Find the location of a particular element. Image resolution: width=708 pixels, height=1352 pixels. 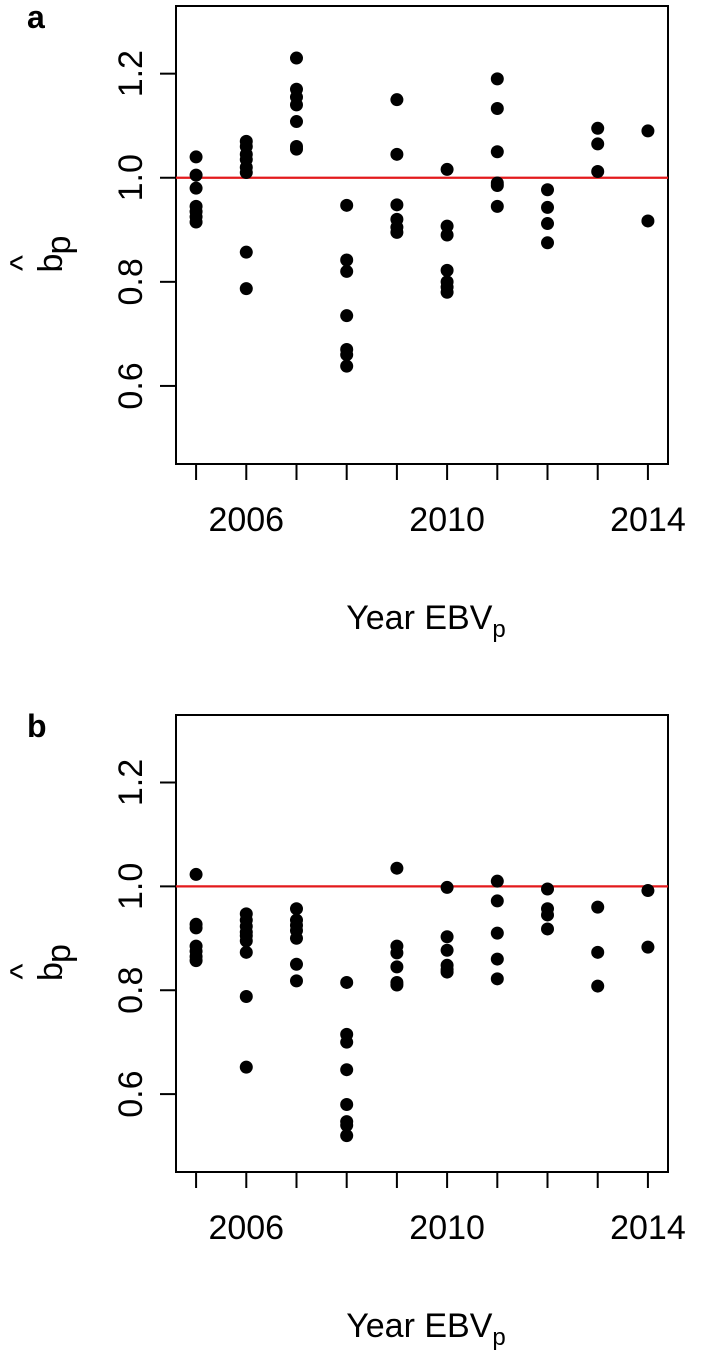

panel-letter-b: b is located at coordinates (37, 726).